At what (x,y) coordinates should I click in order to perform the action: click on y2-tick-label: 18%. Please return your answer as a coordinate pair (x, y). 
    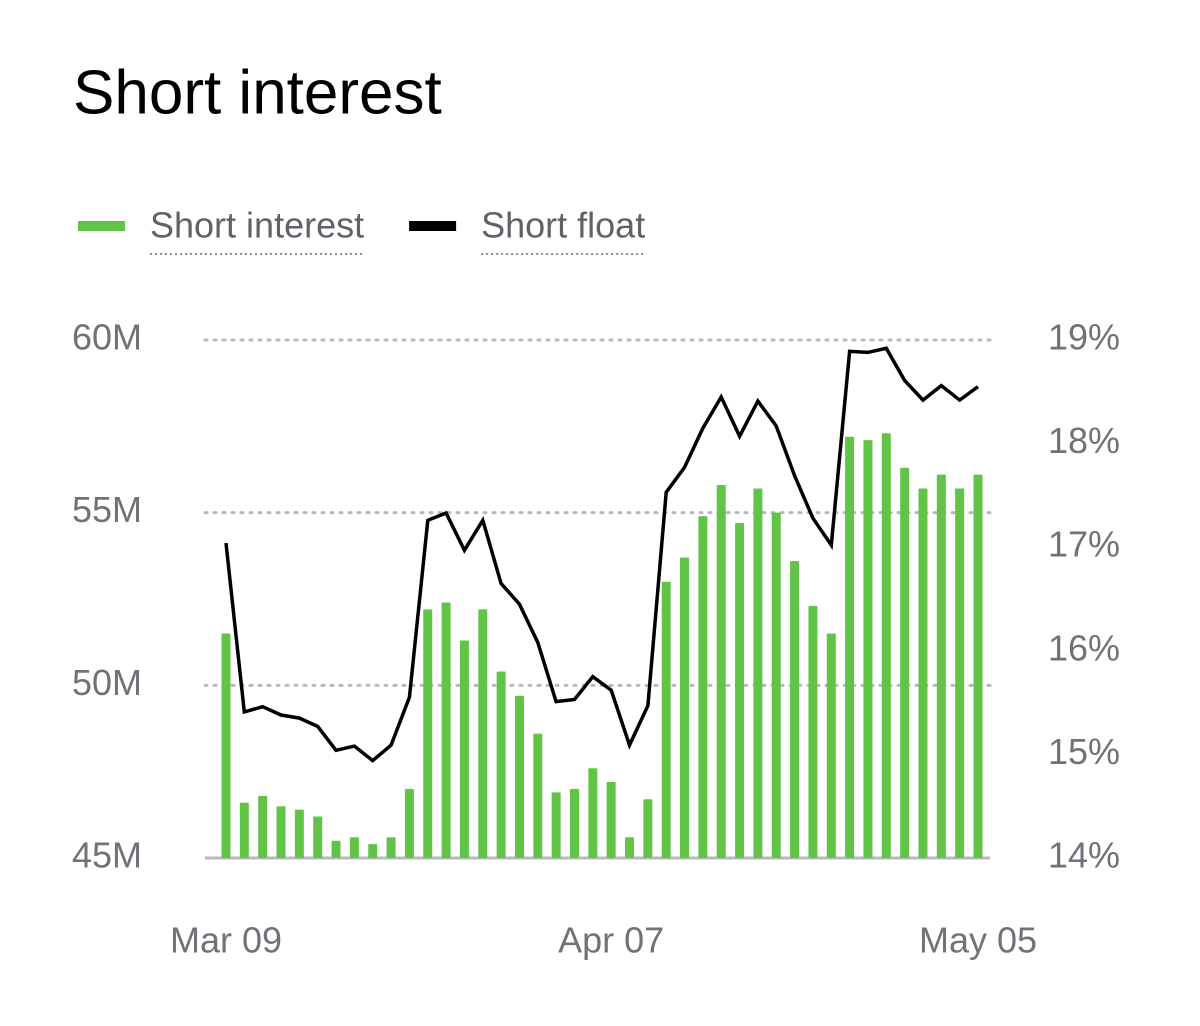
    Looking at the image, I should click on (1084, 440).